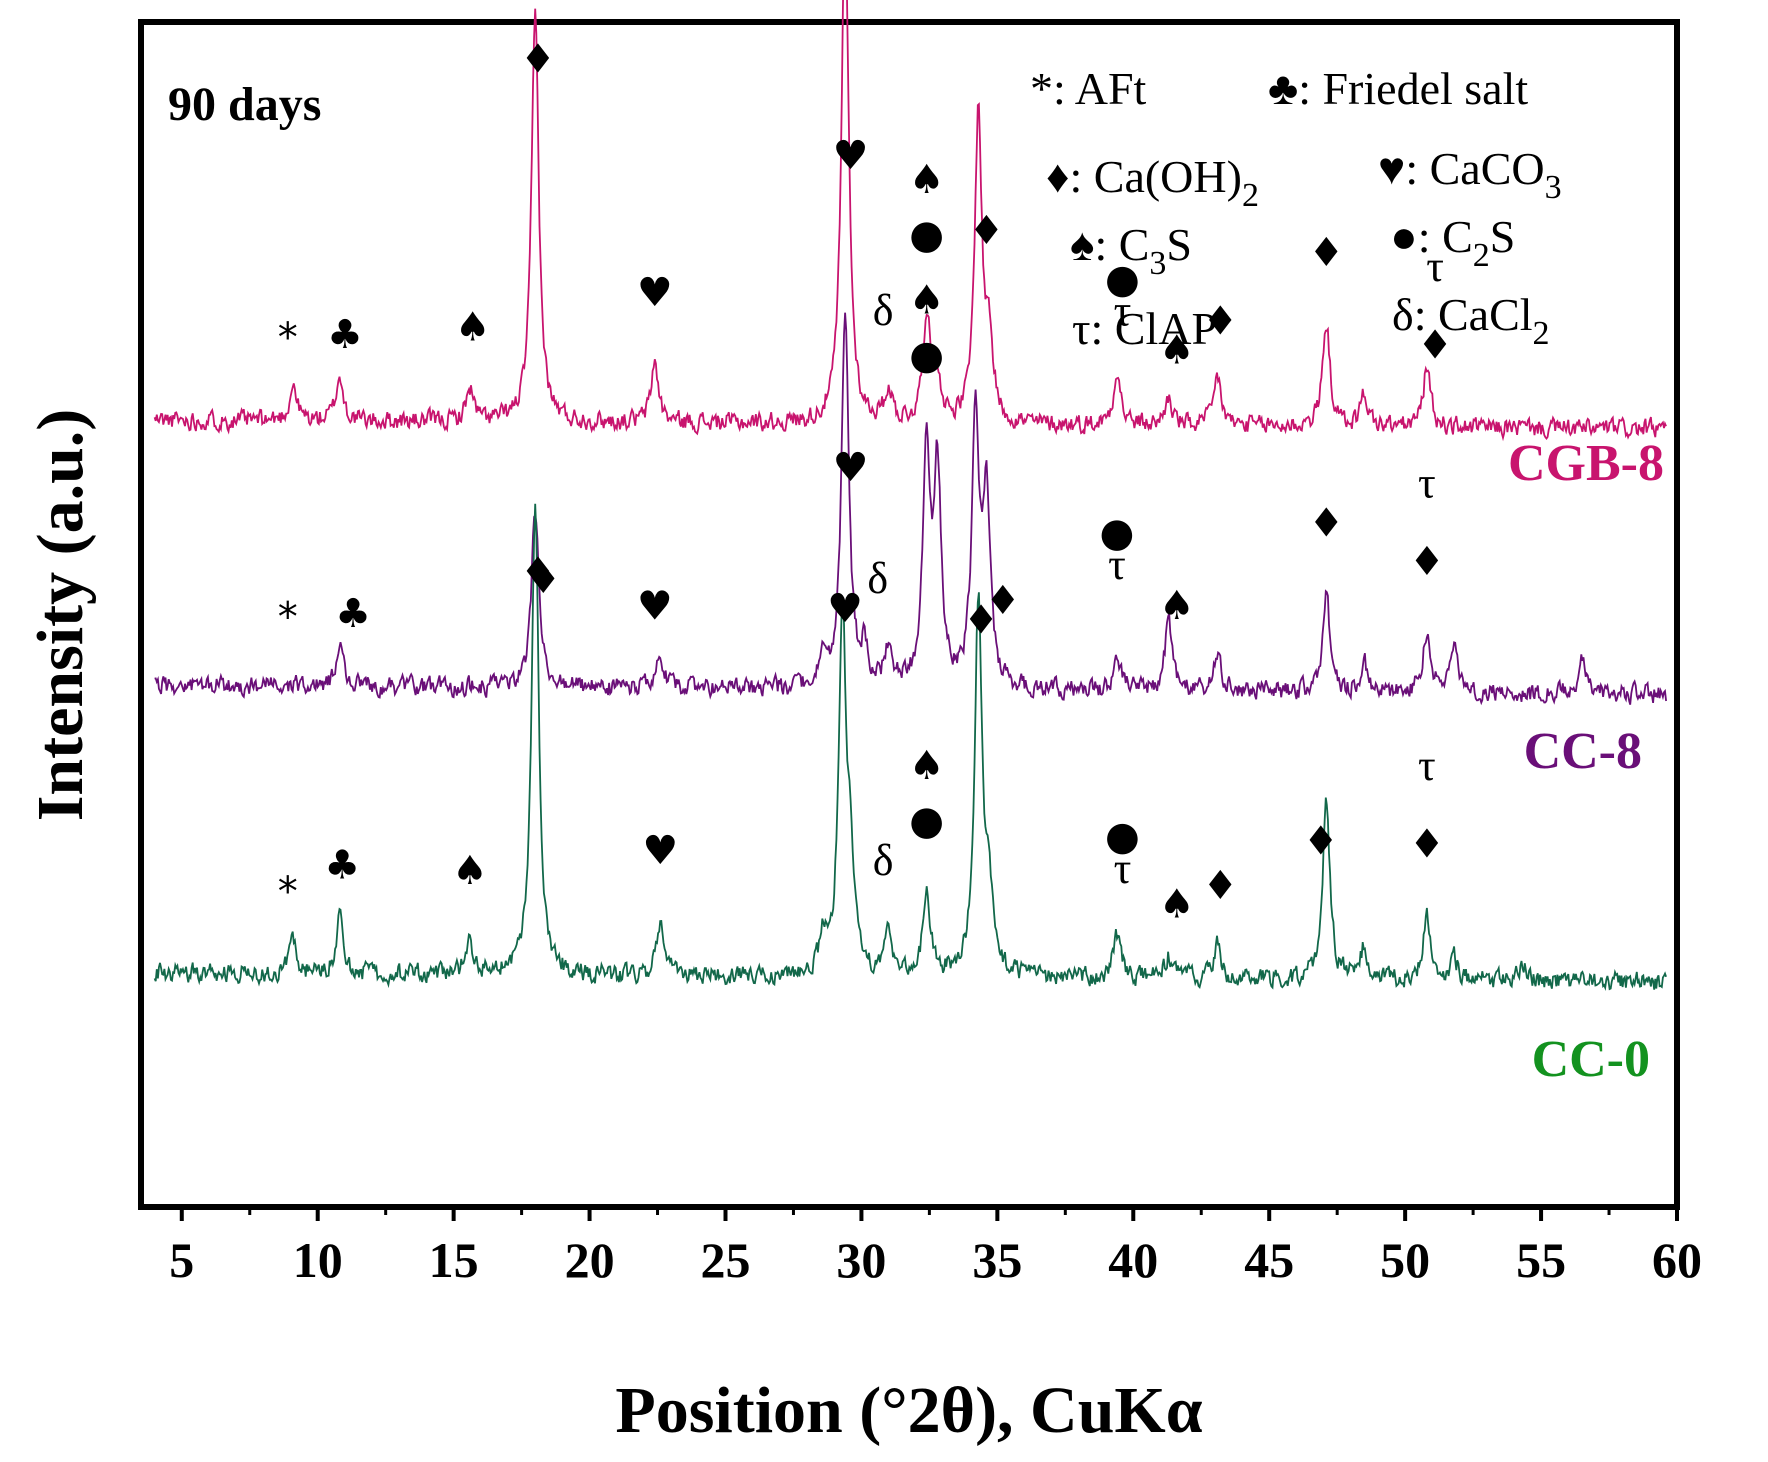 This screenshot has width=1768, height=1462. I want to click on x-tick-label: 25, so click(725, 1260).